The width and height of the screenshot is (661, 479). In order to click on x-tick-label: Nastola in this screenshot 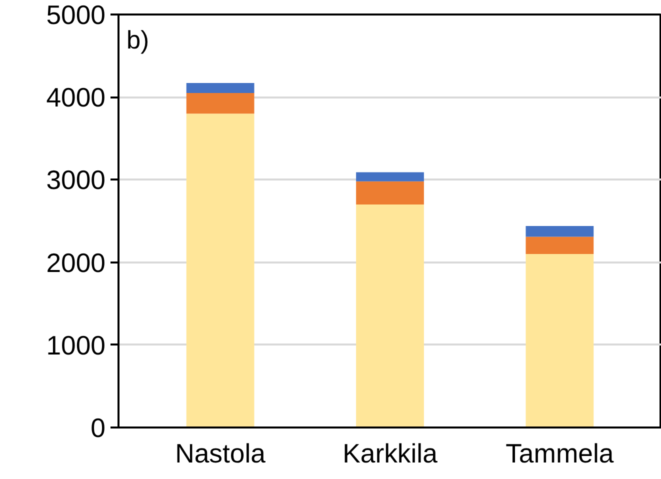, I will do `click(220, 453)`.